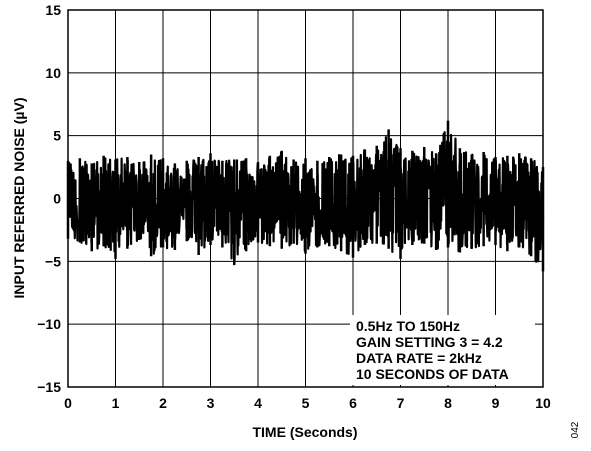  What do you see at coordinates (429, 342) in the screenshot?
I see `annotation-line: GAIN SETTING 3 = 4.2` at bounding box center [429, 342].